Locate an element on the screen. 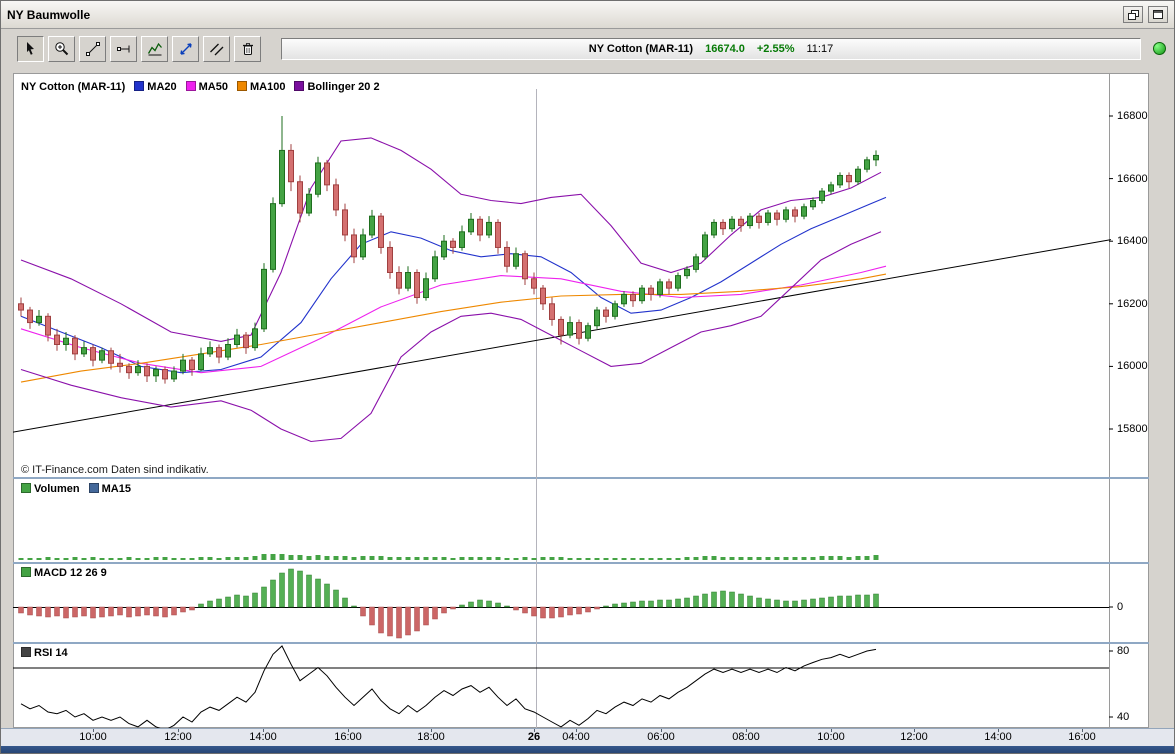 The width and height of the screenshot is (1175, 754). trendline-icon is located at coordinates (92, 48).